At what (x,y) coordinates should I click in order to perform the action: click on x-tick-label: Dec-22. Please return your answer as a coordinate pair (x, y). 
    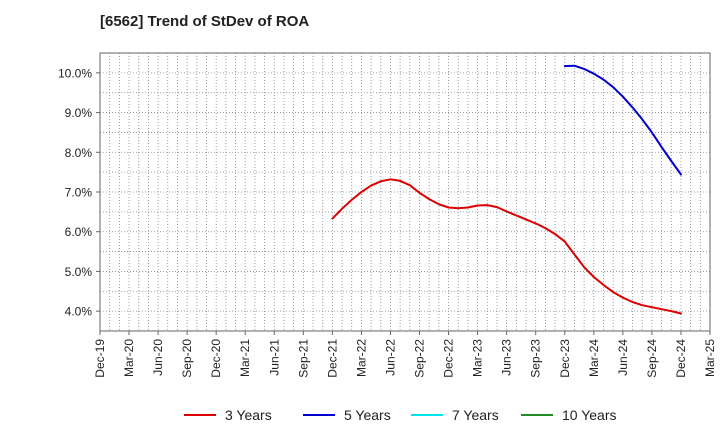
    Looking at the image, I should click on (449, 358).